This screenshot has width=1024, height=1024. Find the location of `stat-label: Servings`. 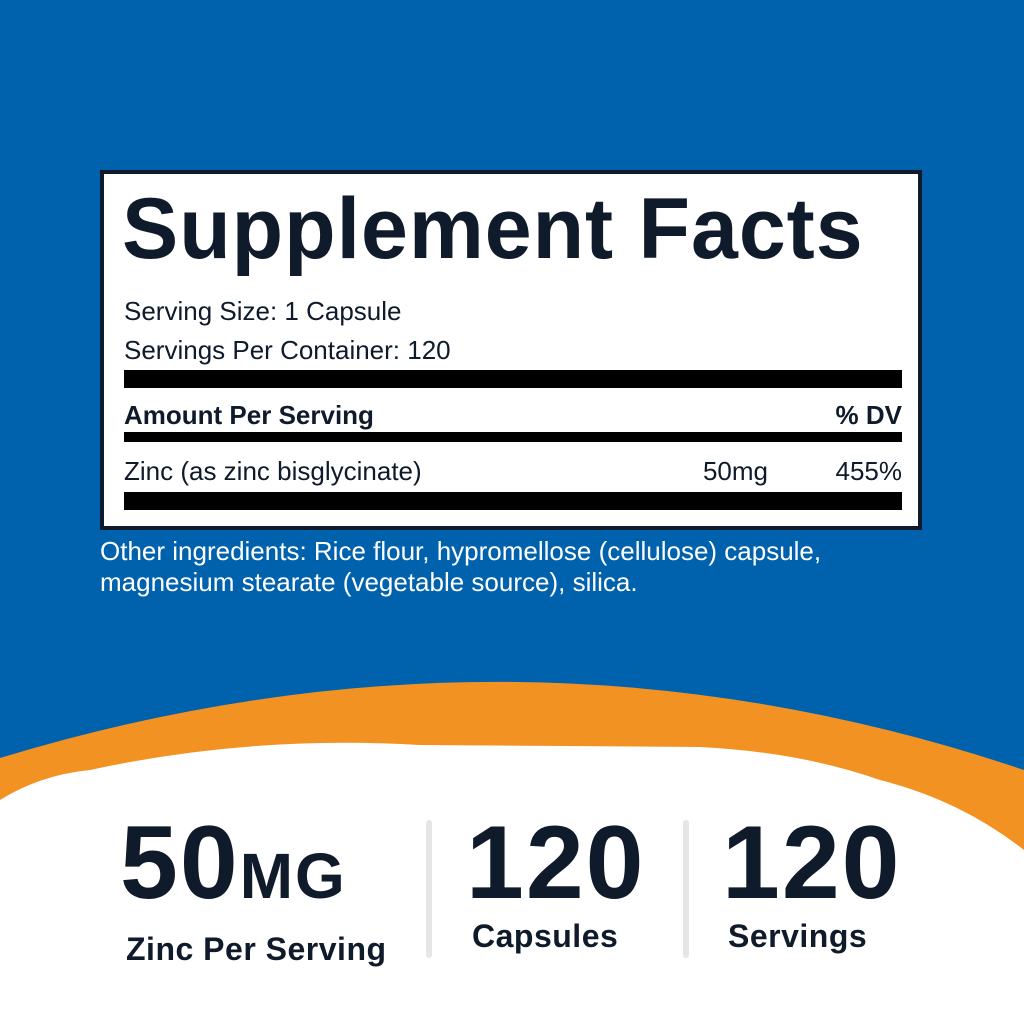

stat-label: Servings is located at coordinates (798, 936).